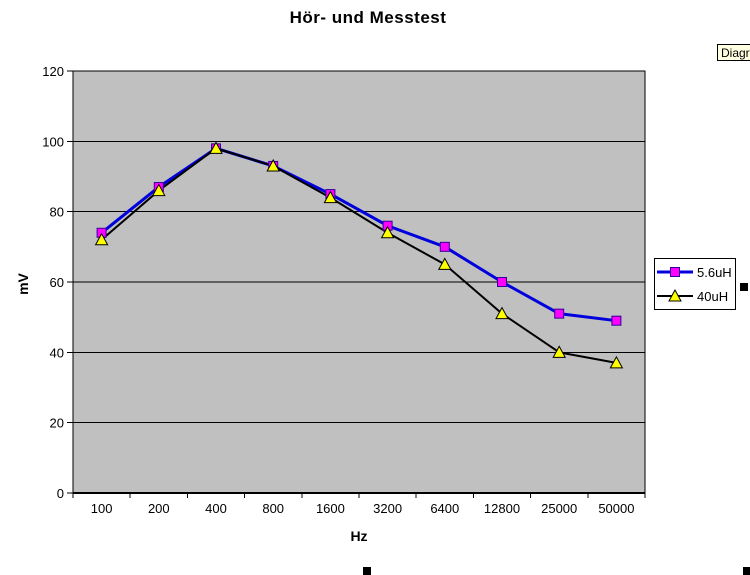 This screenshot has height=575, width=750. Describe the element at coordinates (57, 282) in the screenshot. I see `y-tick-label: 60` at that location.